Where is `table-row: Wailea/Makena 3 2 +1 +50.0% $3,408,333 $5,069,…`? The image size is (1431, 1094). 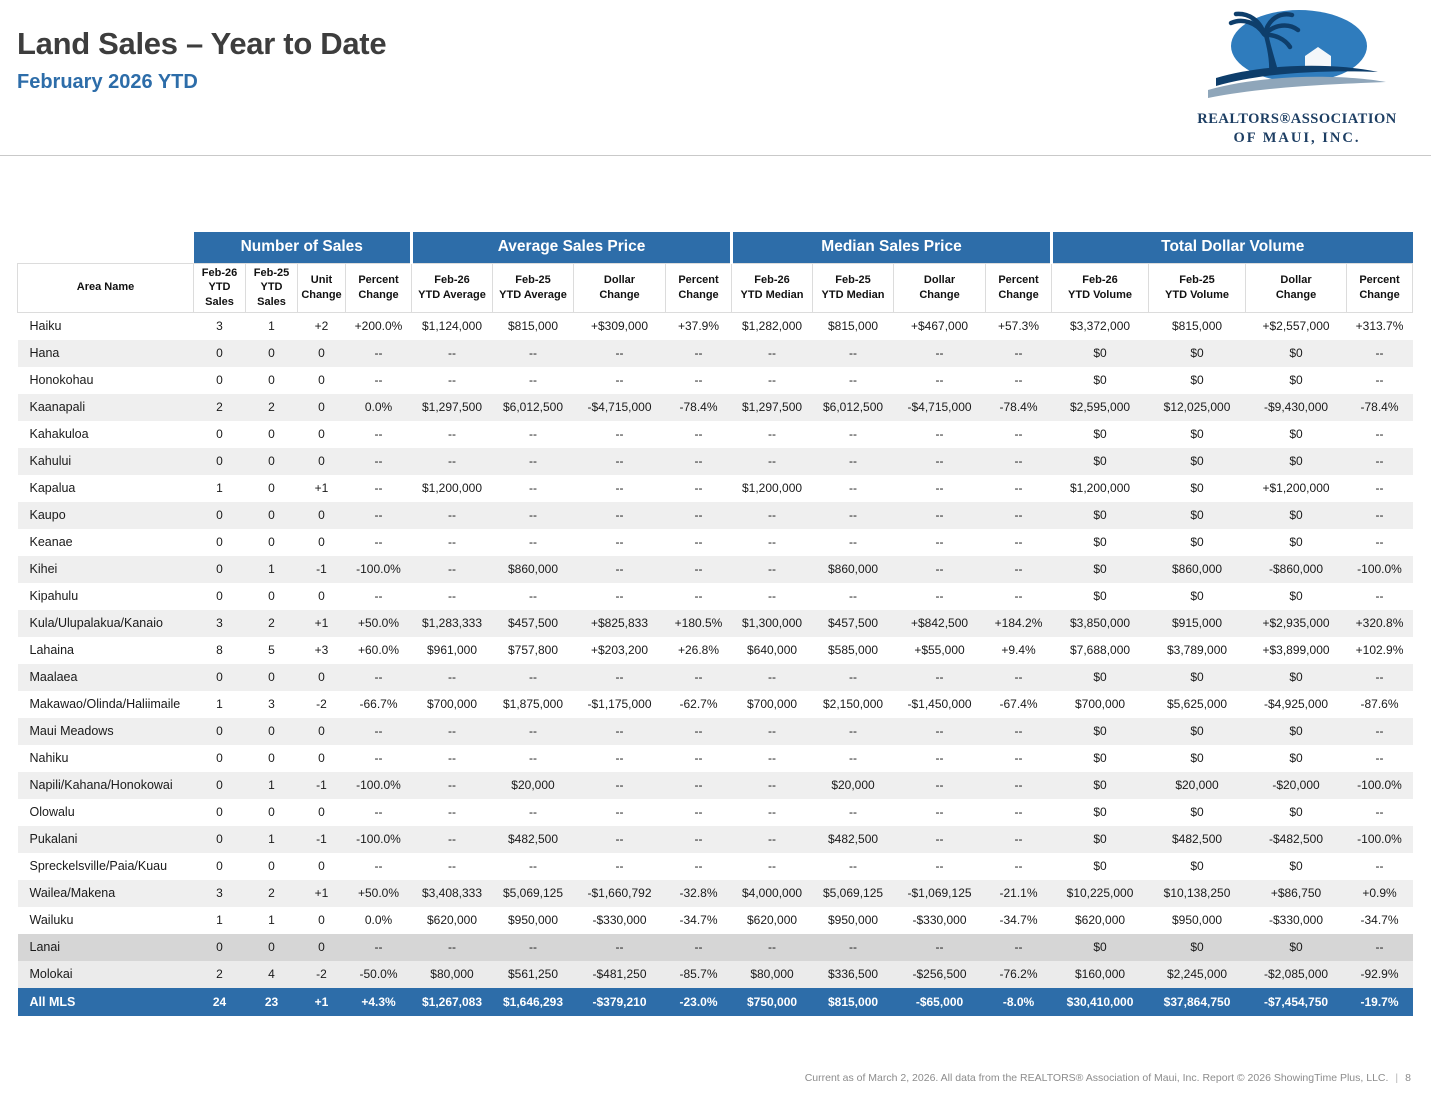 table-row: Wailea/Makena 3 2 +1 +50.0% $3,408,333 $5,069,… is located at coordinates (715, 893).